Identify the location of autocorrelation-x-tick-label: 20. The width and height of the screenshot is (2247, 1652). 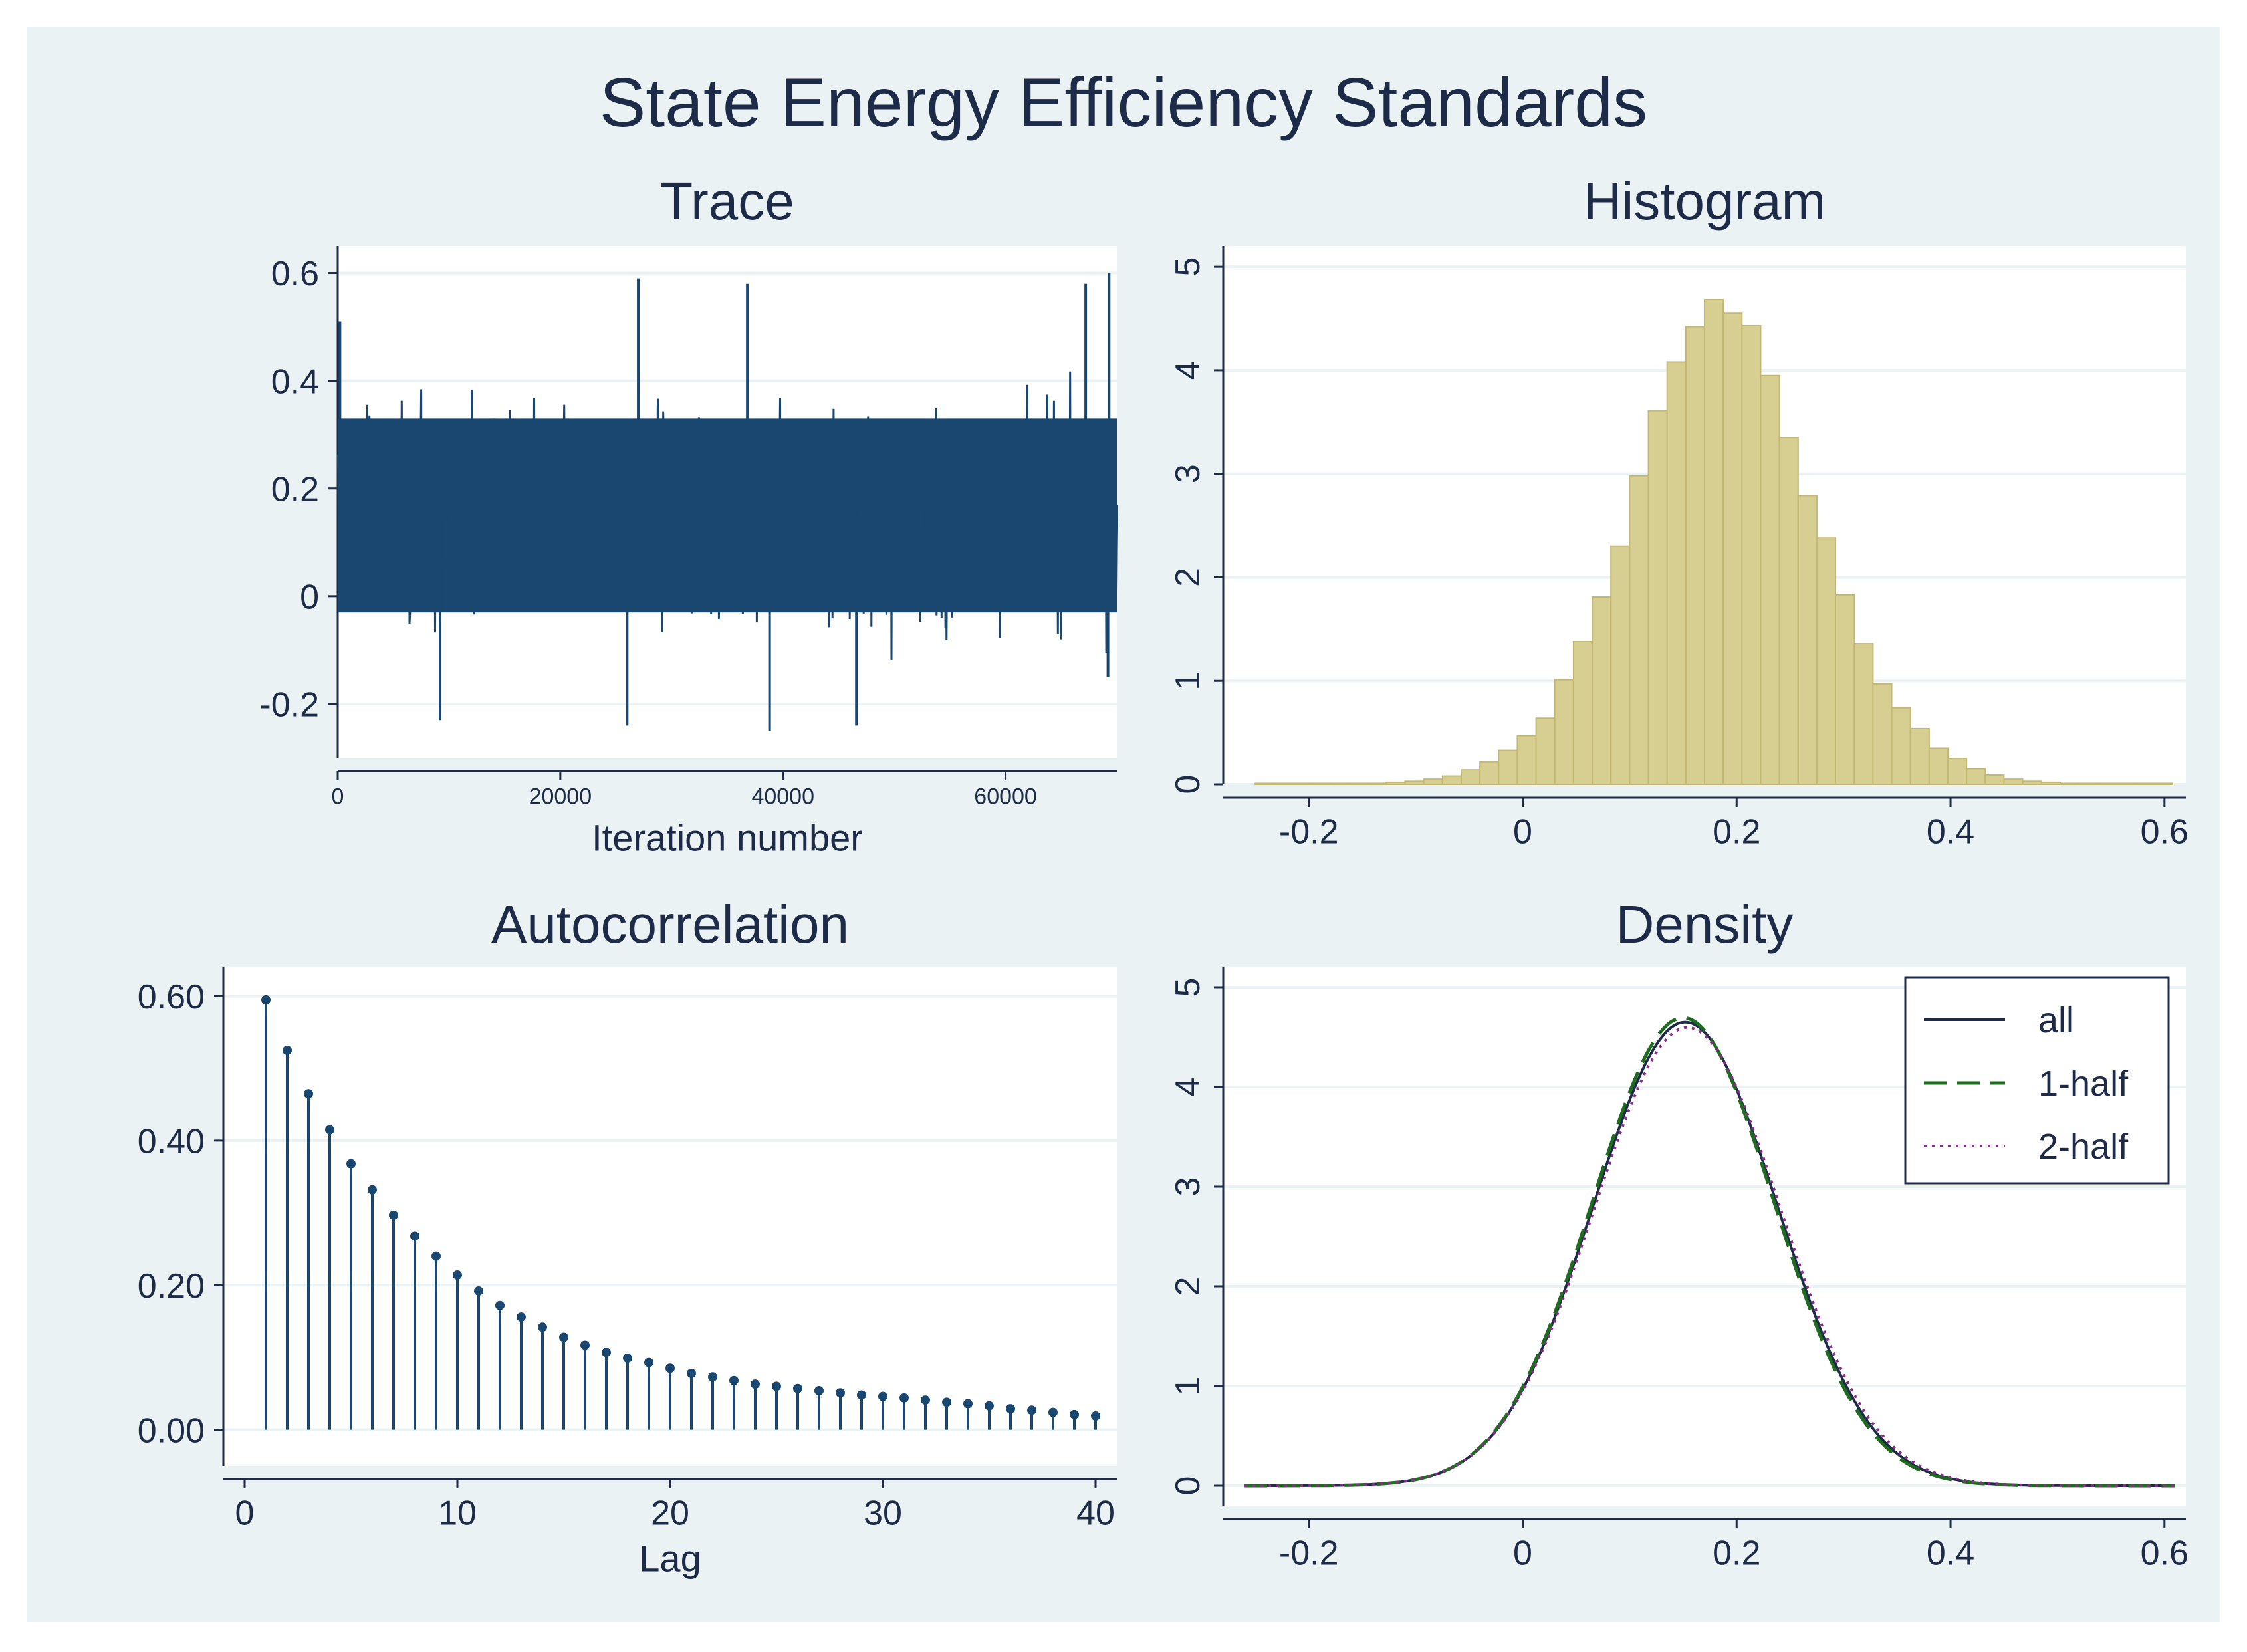
(670, 1513).